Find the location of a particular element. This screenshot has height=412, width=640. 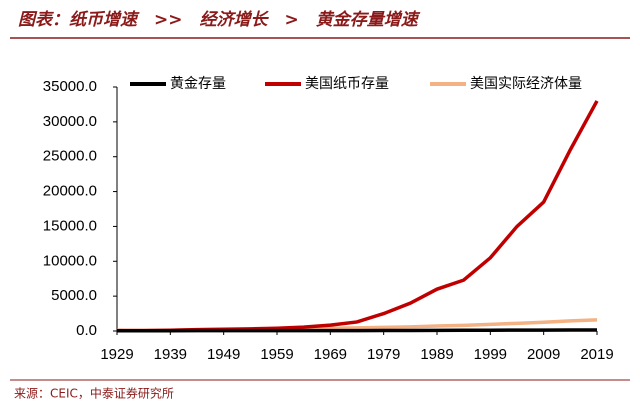

x-tick-label: 1929 is located at coordinates (116, 354).